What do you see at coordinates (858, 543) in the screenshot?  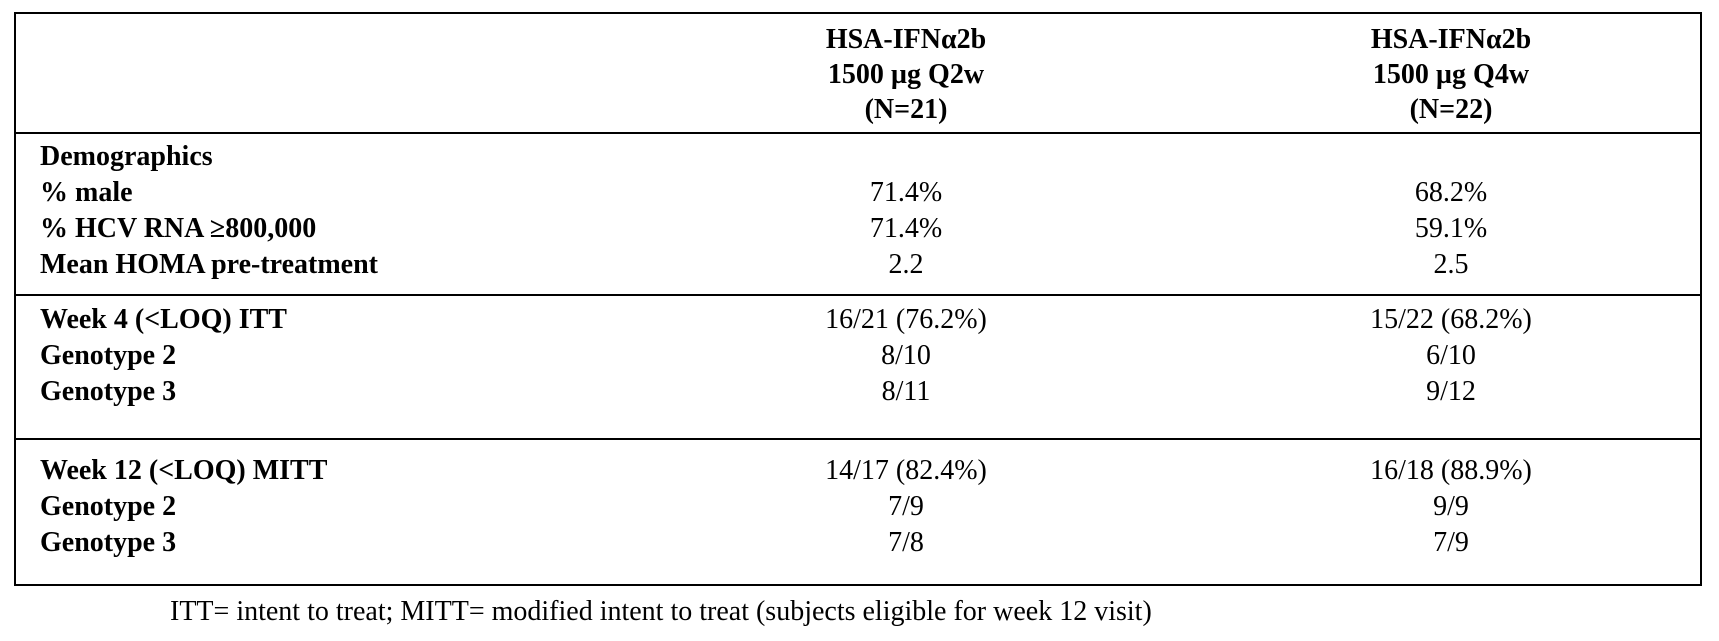 I see `table-row: Genotype 3 7/8 7/9` at bounding box center [858, 543].